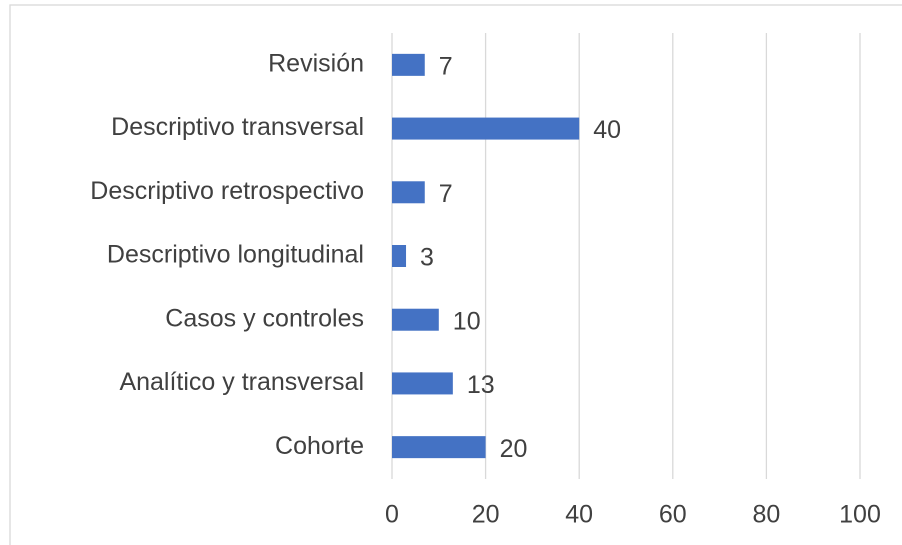 The width and height of the screenshot is (902, 545). I want to click on x-tick-label: 60, so click(673, 515).